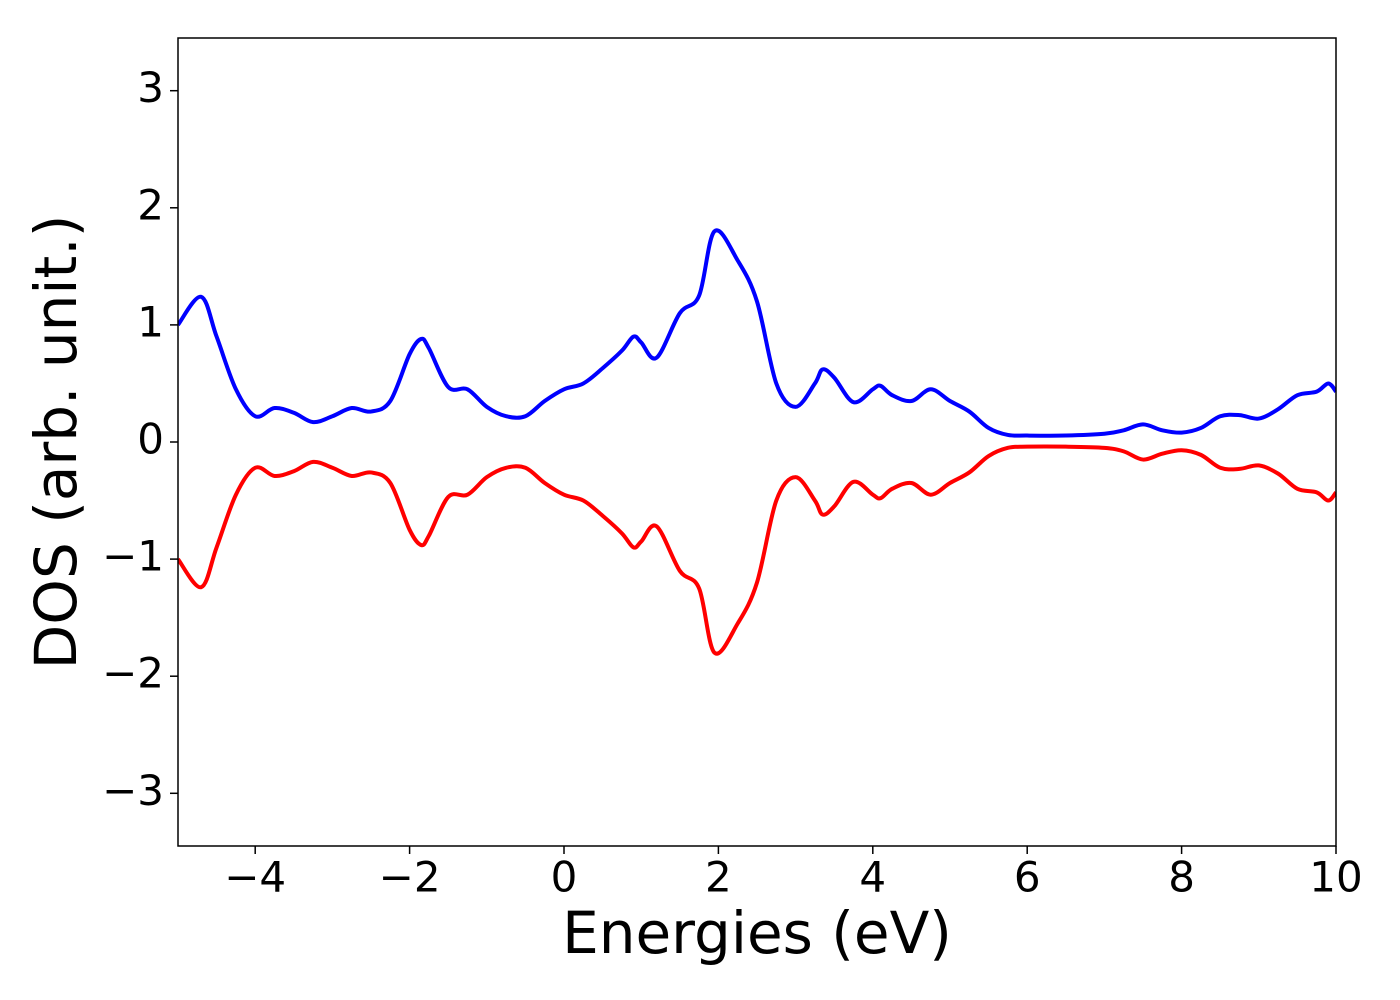 The height and width of the screenshot is (1000, 1400). What do you see at coordinates (1027, 877) in the screenshot?
I see `x-tick-label: 6` at bounding box center [1027, 877].